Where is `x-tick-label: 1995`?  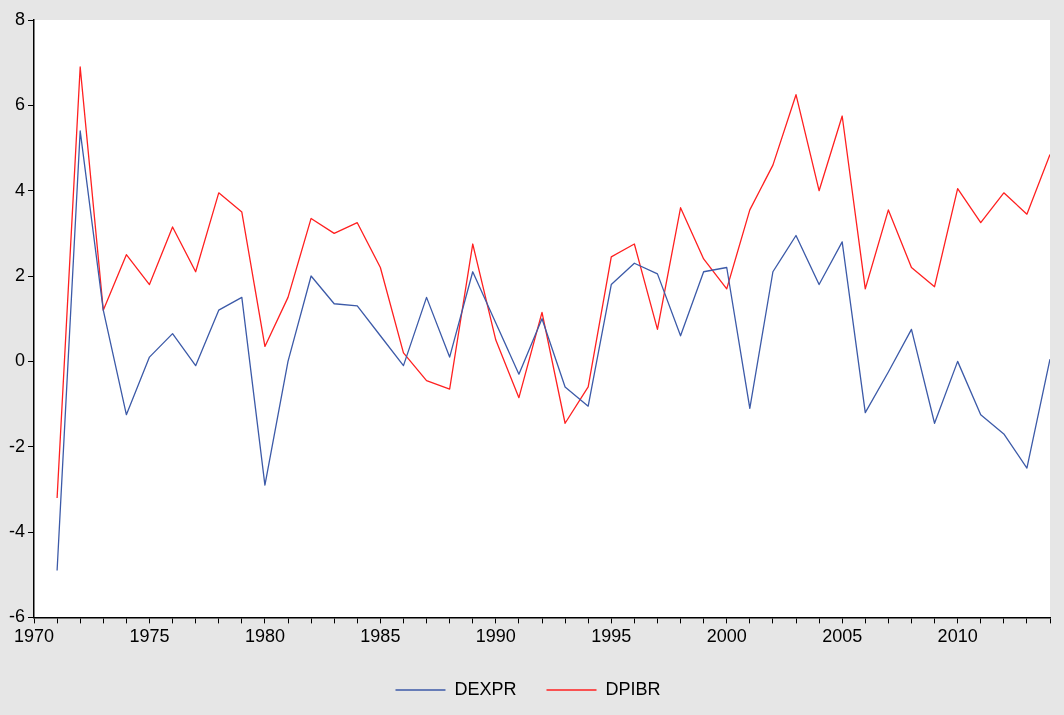
x-tick-label: 1995 is located at coordinates (611, 636).